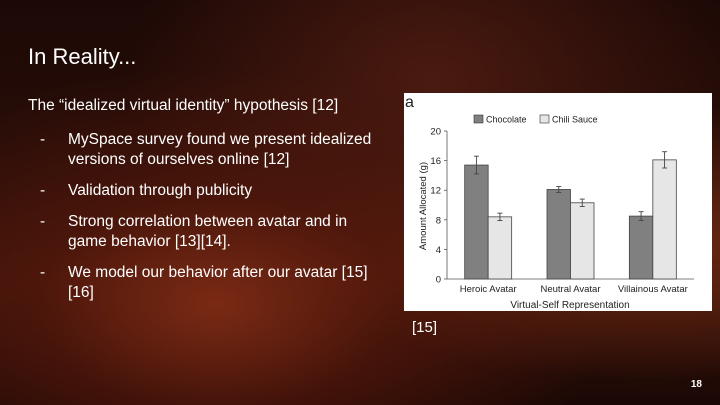 This screenshot has width=720, height=405. Describe the element at coordinates (425, 327) in the screenshot. I see `figure-citation: [15]` at that location.